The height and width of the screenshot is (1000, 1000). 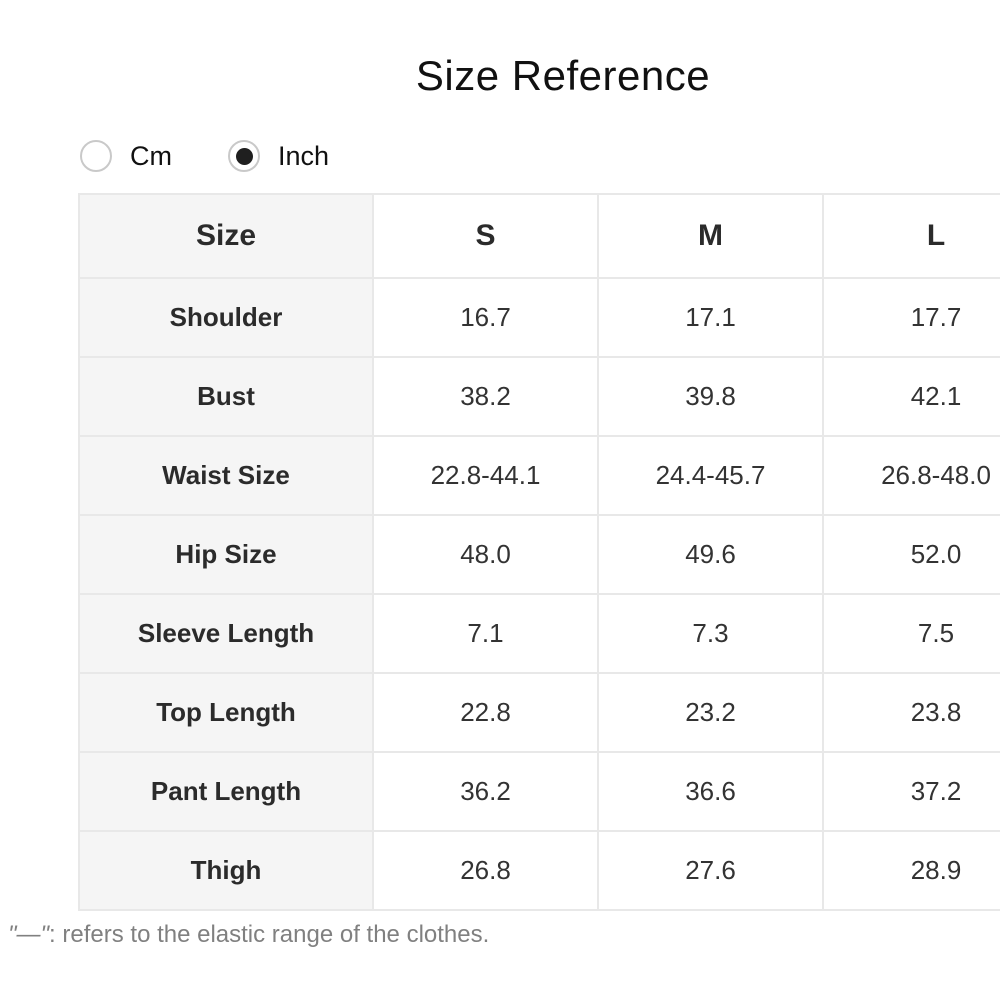 I want to click on cell-value: 38.2, so click(x=485, y=396).